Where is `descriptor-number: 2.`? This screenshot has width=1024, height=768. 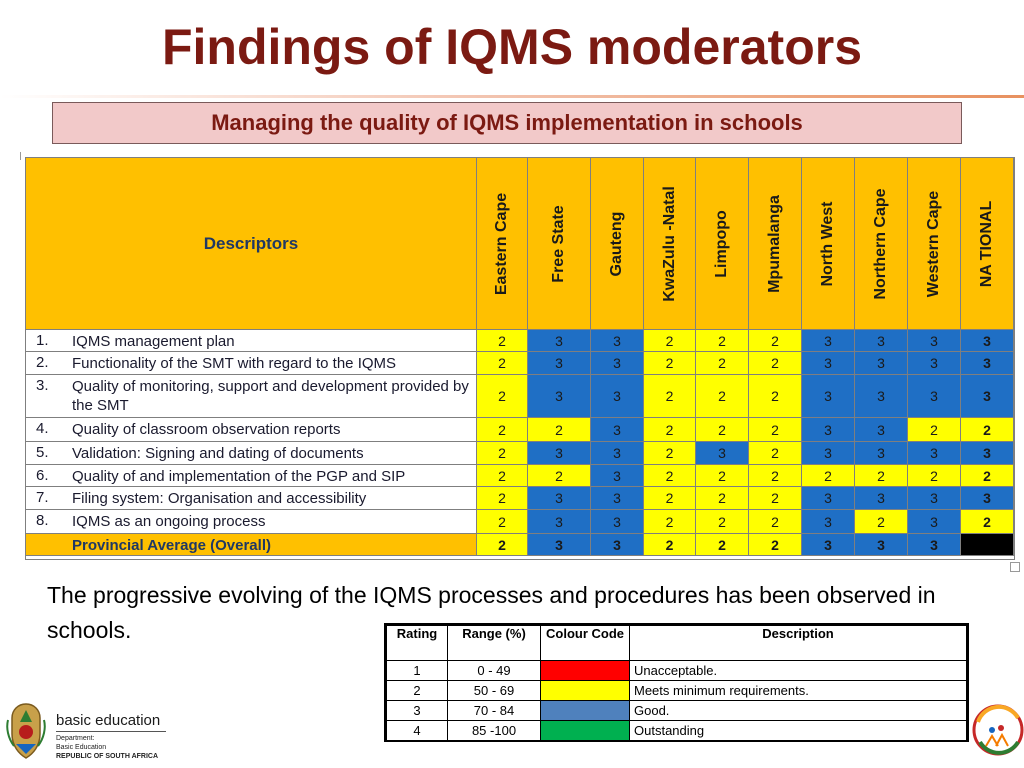
descriptor-number: 2. is located at coordinates (42, 362).